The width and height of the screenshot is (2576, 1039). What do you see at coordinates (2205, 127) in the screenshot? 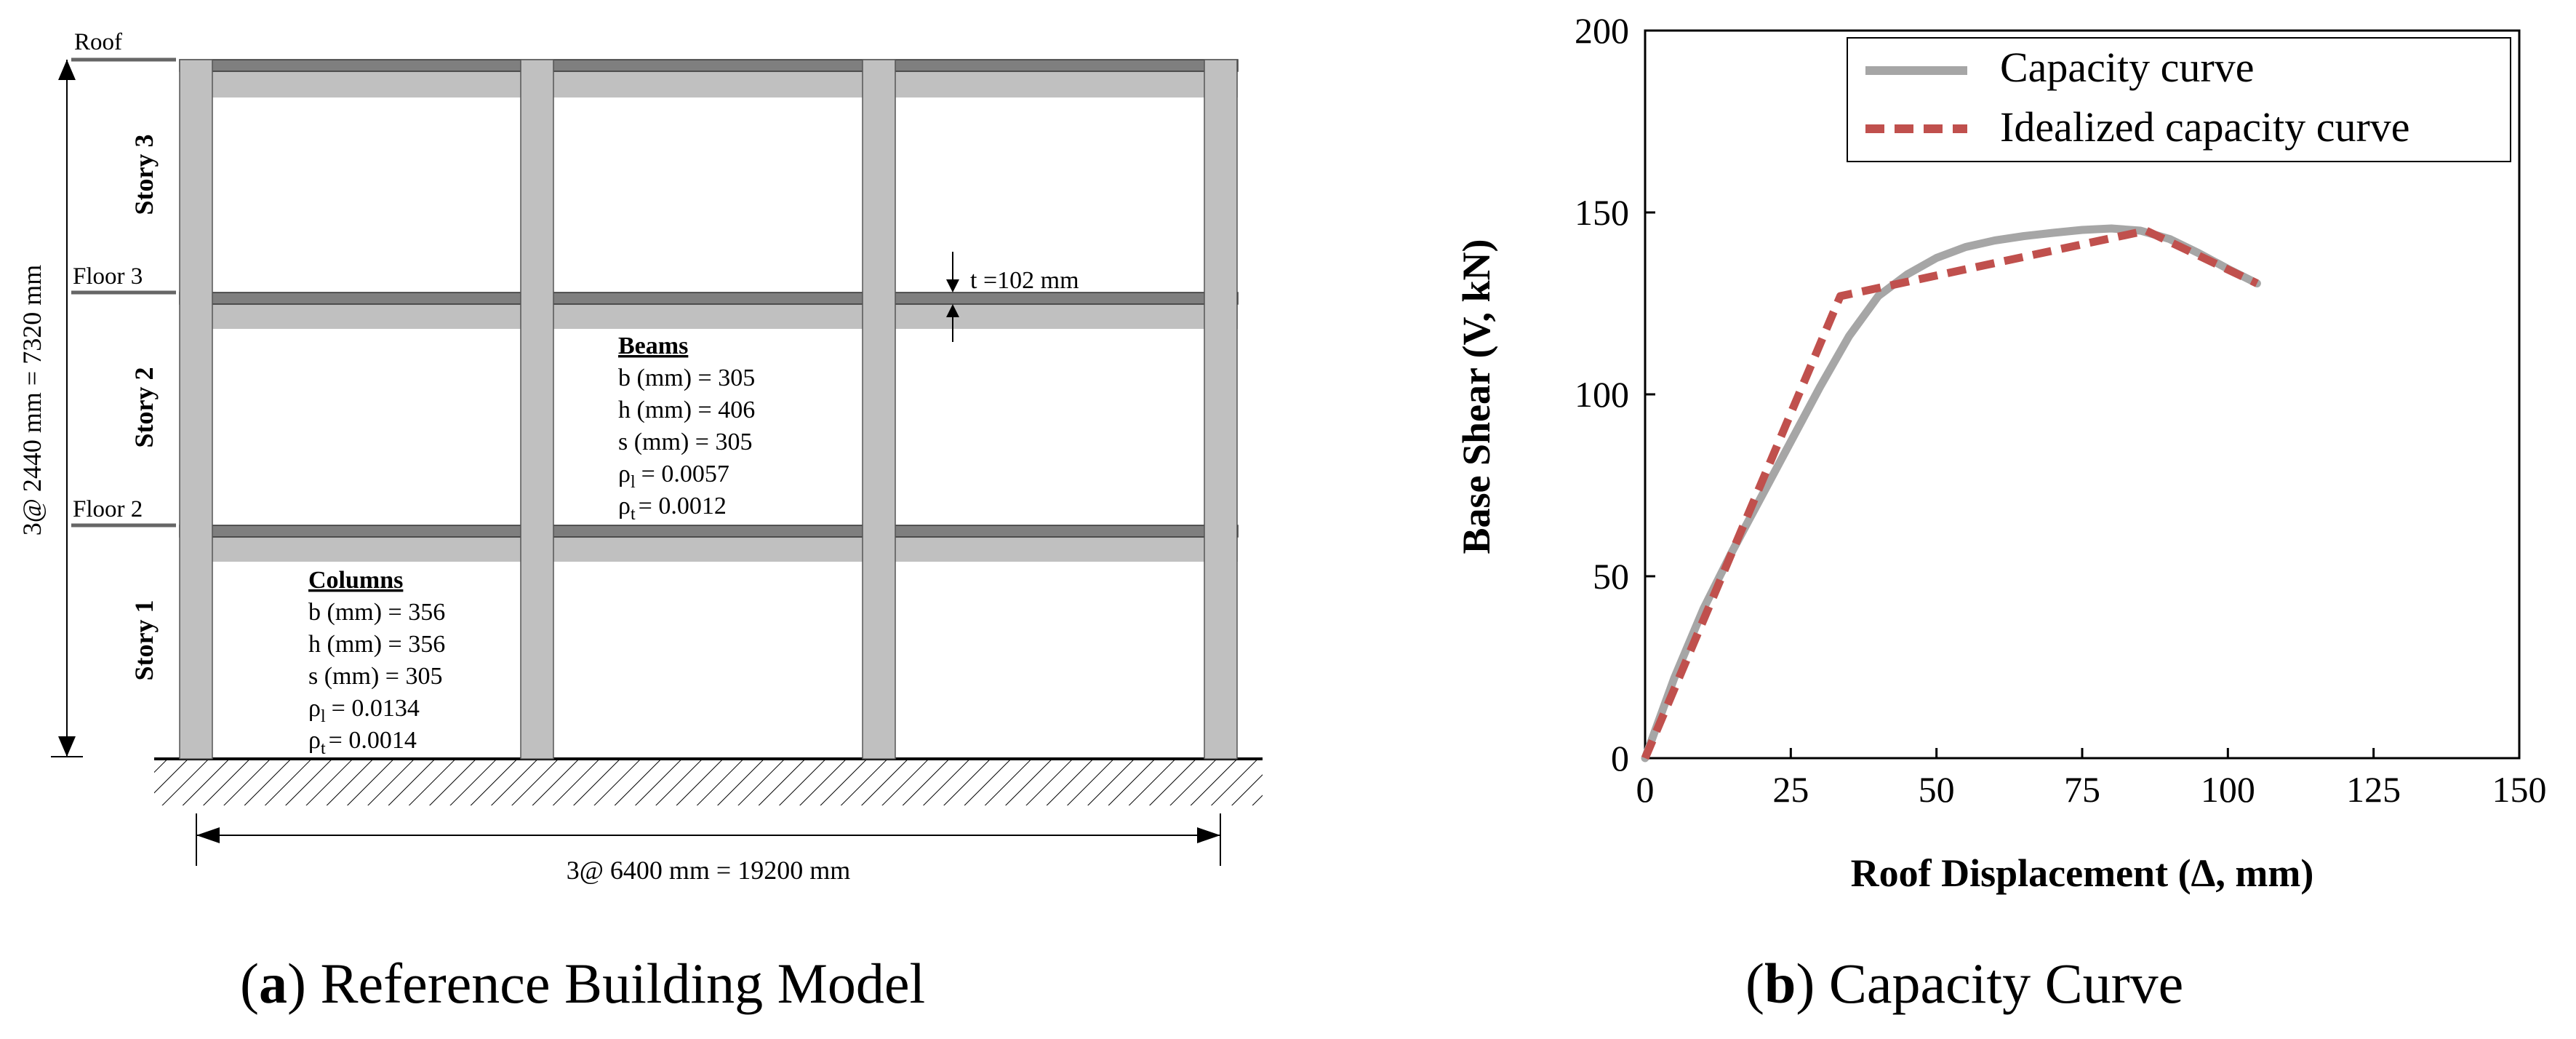
I see `legend-idealized-label: Idealized capacity curve` at bounding box center [2205, 127].